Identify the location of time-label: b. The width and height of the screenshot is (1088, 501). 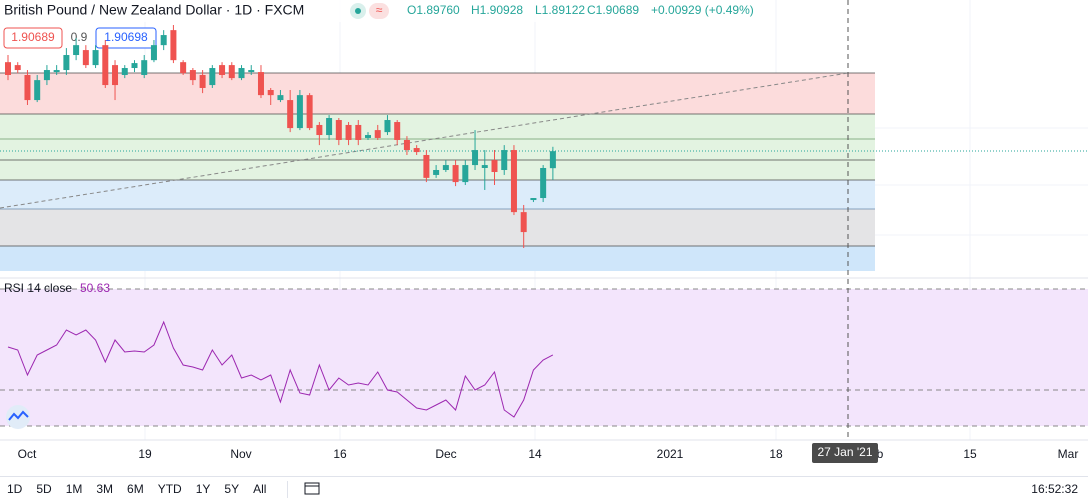
(880, 454).